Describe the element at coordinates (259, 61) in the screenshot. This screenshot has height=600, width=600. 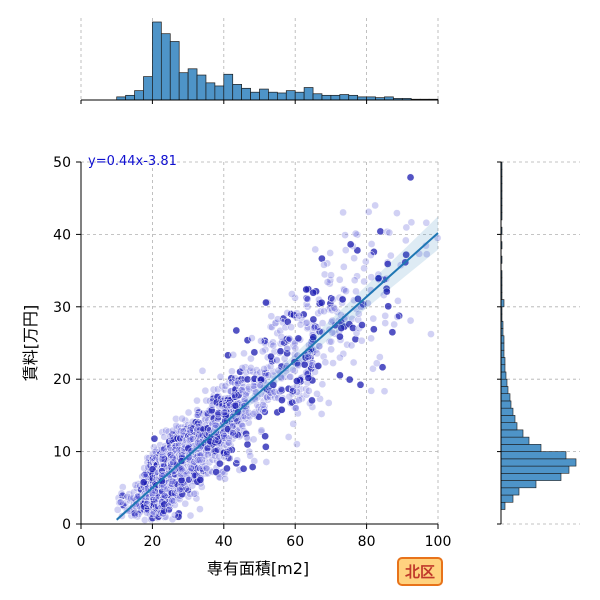
I see `top-histogram` at that location.